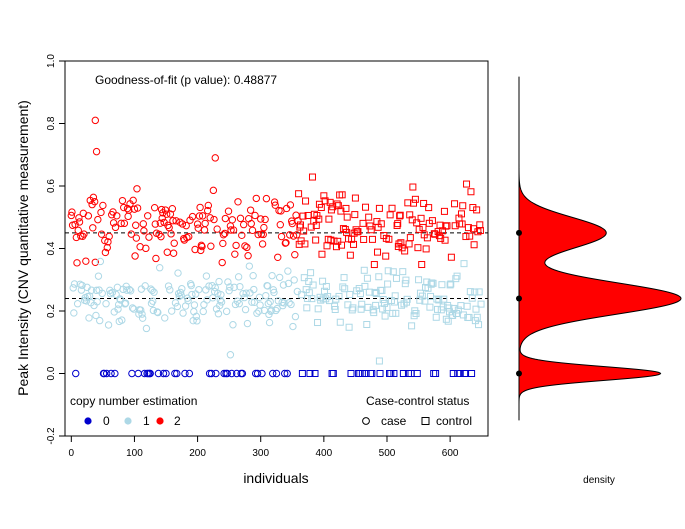 This screenshot has width=685, height=529. What do you see at coordinates (133, 401) in the screenshot?
I see `legend-copy-number-title: copy number estimation` at bounding box center [133, 401].